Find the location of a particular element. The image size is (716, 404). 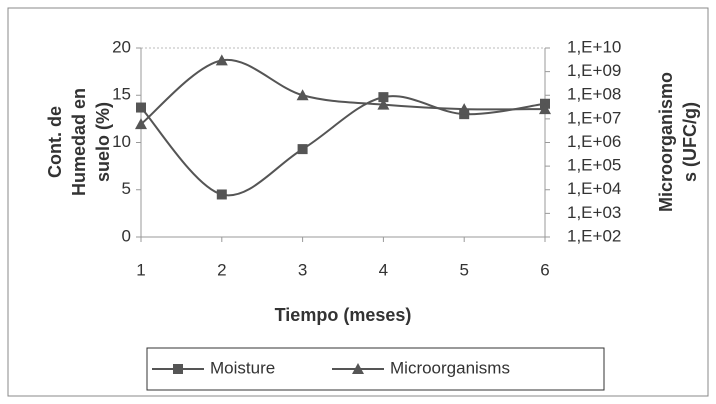

y2-axis-label-line: s (UFC/g) is located at coordinates (690, 142).